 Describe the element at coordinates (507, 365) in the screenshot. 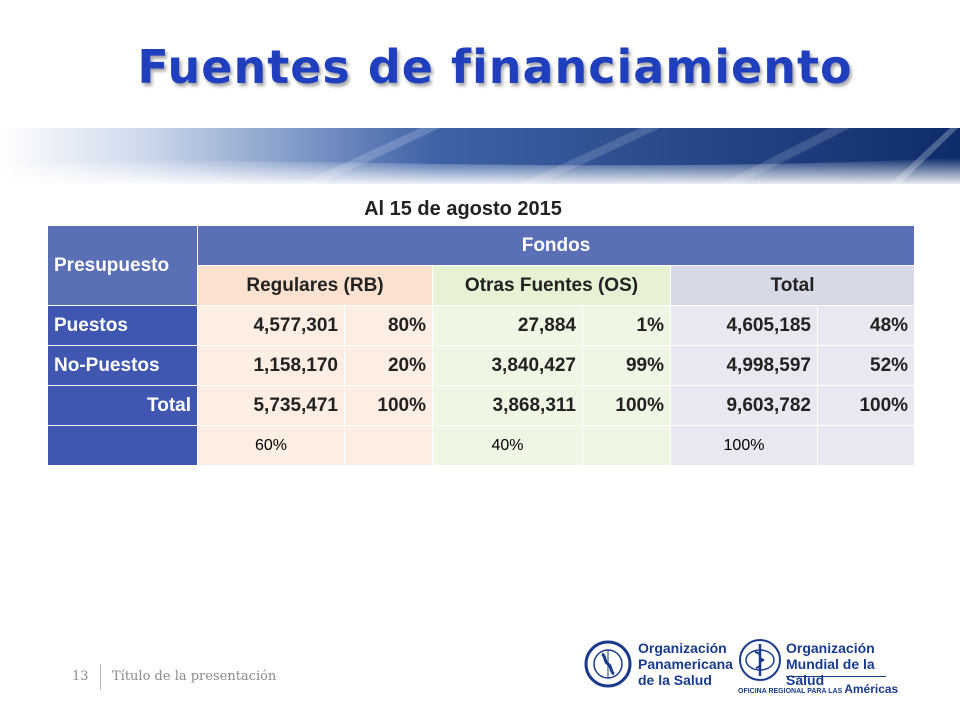

I see `cell-os: 3,840,427` at that location.